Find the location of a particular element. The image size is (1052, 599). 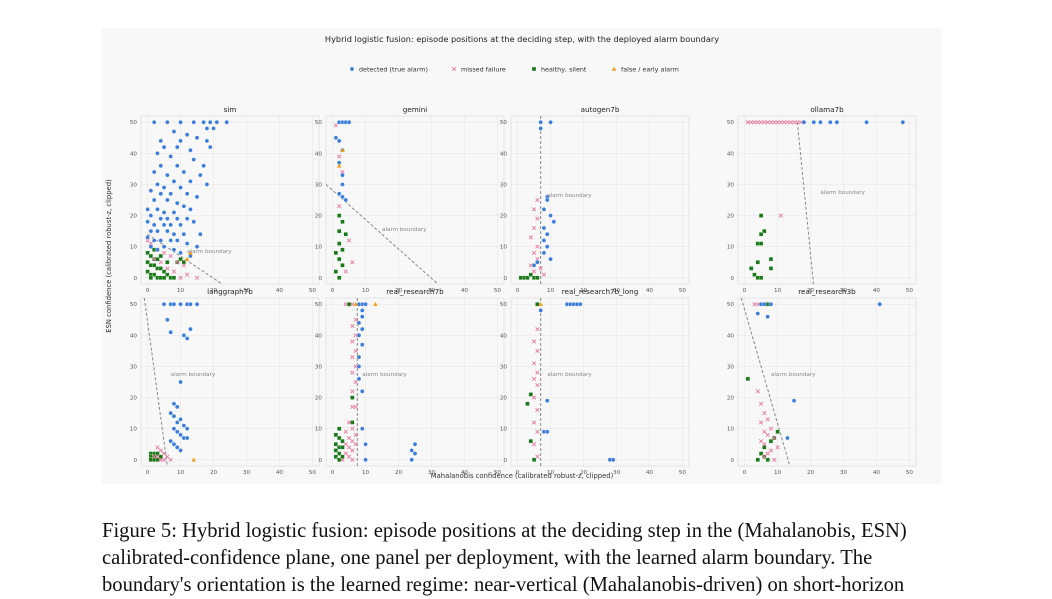

y-tick-label: 50 is located at coordinates (319, 305).